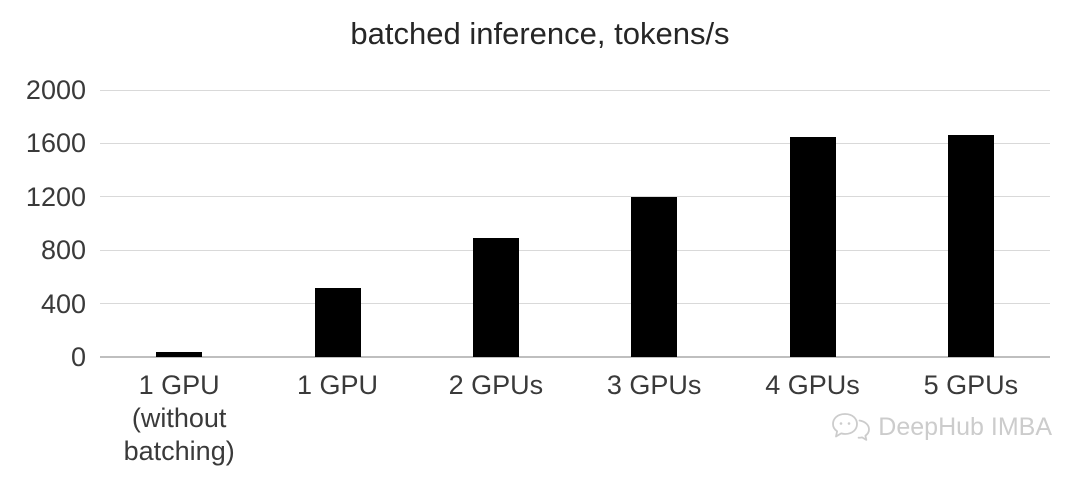 The image size is (1080, 480). Describe the element at coordinates (540, 33) in the screenshot. I see `chart-title: batched inference, tokens/s` at that location.